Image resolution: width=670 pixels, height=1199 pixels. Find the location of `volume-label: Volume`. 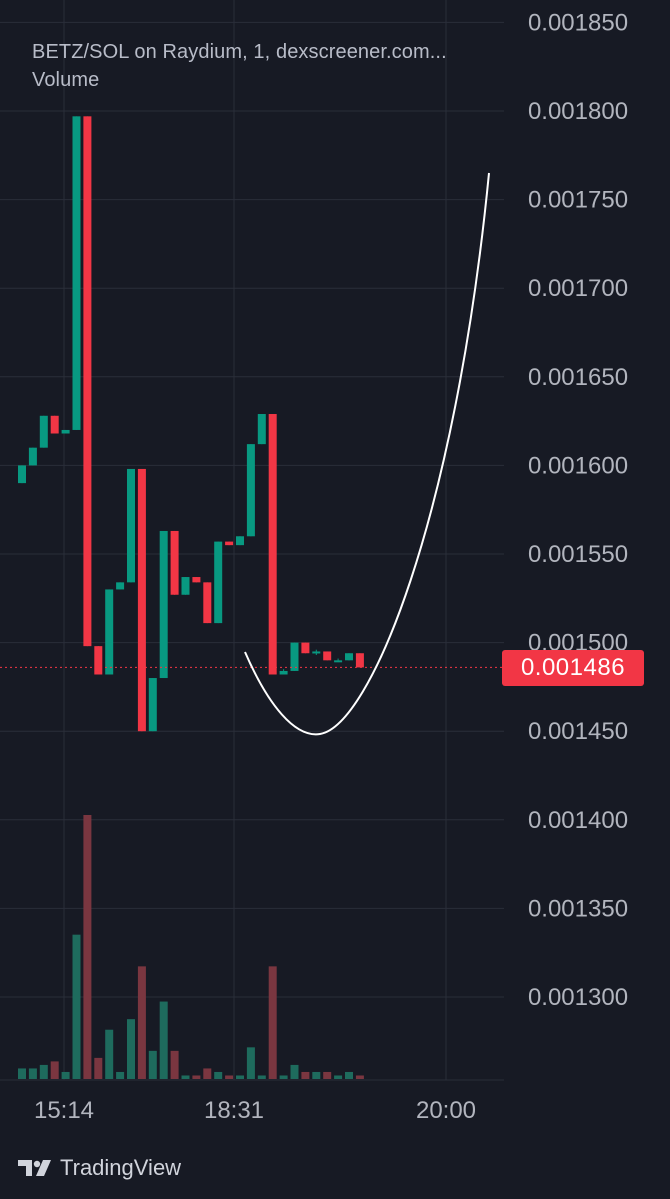

volume-label: Volume is located at coordinates (66, 80).